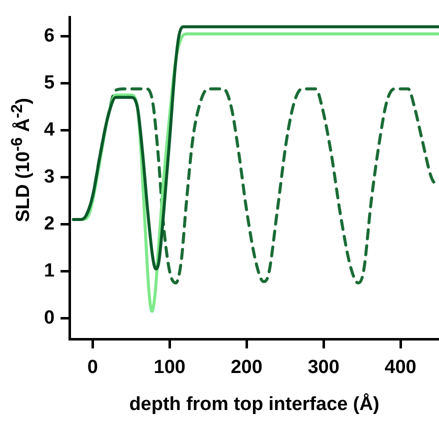 This screenshot has height=424, width=439. What do you see at coordinates (324, 367) in the screenshot?
I see `x-tick-label: 300` at bounding box center [324, 367].